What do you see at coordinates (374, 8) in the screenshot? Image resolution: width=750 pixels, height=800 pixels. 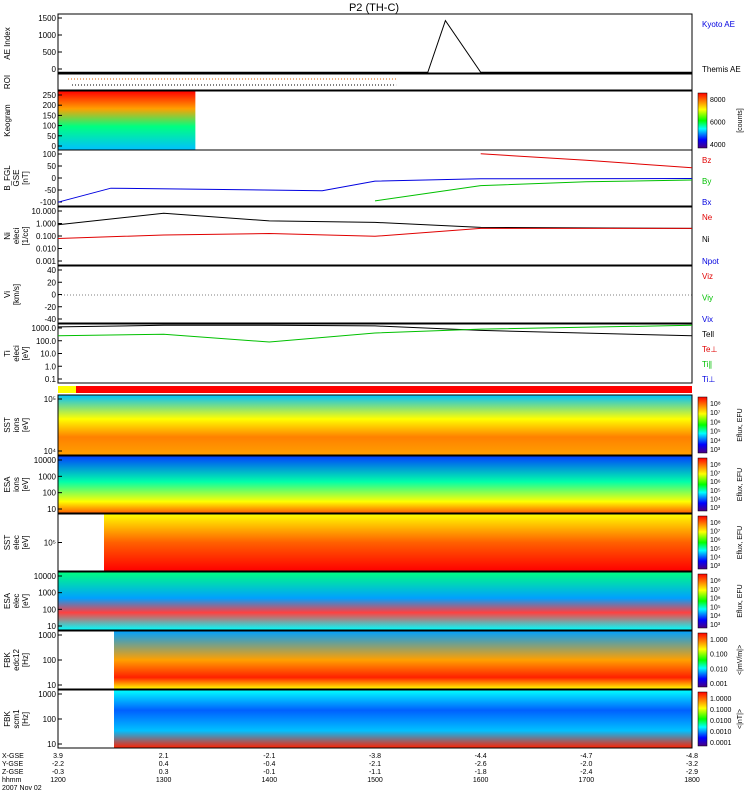 I see `plot-title: P2 (TH-C)` at bounding box center [374, 8].